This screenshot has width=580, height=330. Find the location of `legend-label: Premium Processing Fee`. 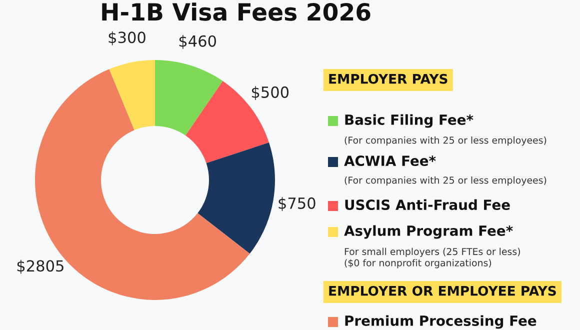

legend-label: Premium Processing Fee is located at coordinates (440, 322).